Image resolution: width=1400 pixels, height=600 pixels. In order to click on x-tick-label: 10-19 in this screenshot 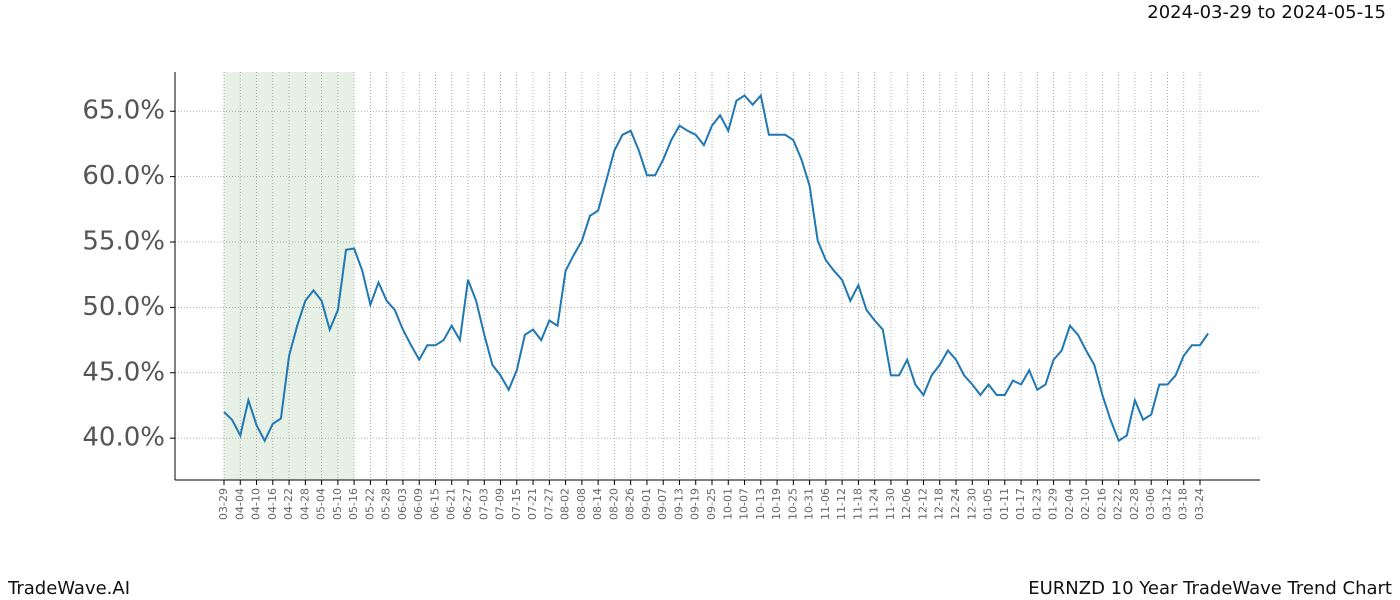, I will do `click(776, 504)`.